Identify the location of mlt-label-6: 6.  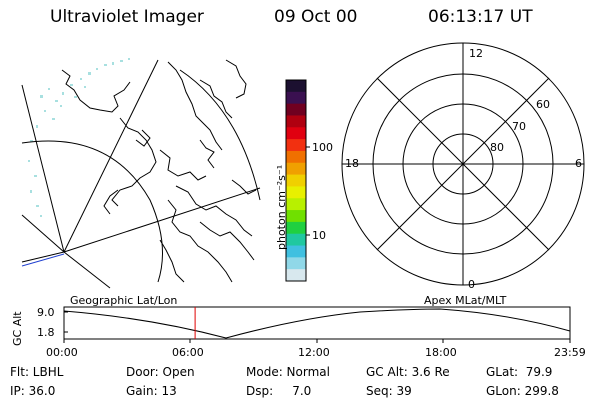
(578, 163).